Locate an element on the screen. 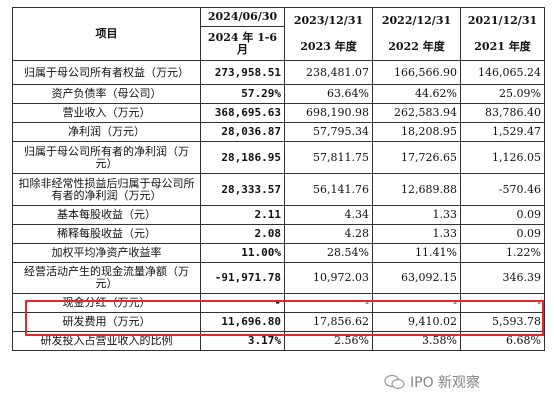 Image resolution: width=554 pixels, height=405 pixels. cell-value: 238,481.07 is located at coordinates (328, 72).